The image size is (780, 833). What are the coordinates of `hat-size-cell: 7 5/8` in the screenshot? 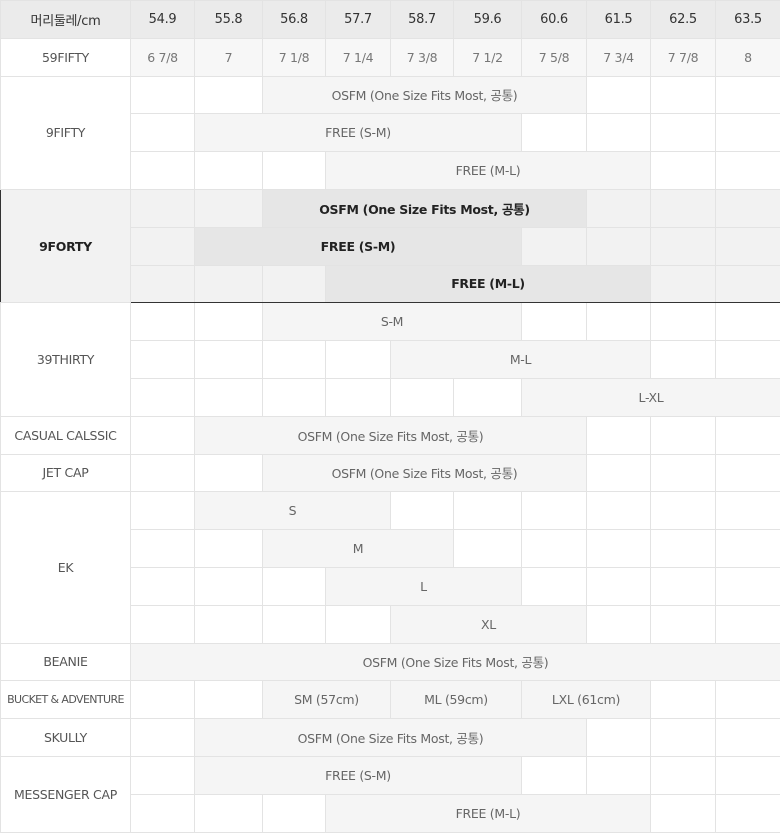 It's located at (554, 57).